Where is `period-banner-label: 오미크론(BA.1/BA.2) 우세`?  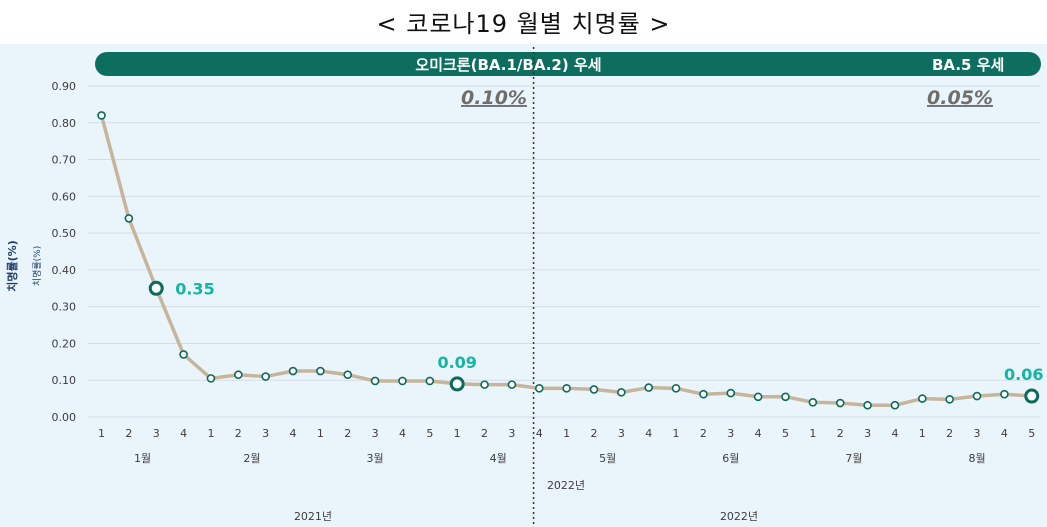 period-banner-label: 오미크론(BA.1/BA.2) 우세 is located at coordinates (508, 65).